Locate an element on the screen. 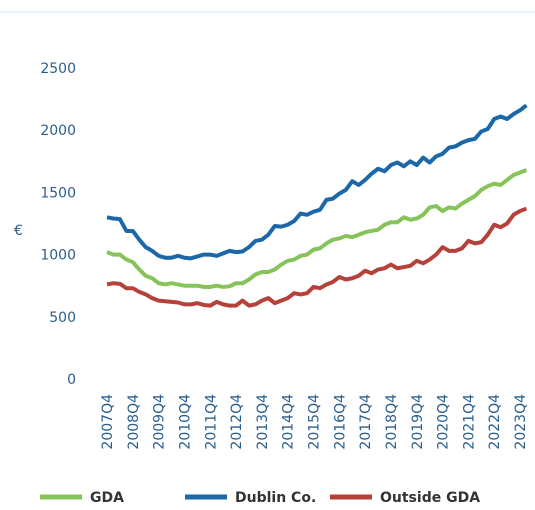 The image size is (535, 510). x-tick-label: 2018Q4 is located at coordinates (392, 422).